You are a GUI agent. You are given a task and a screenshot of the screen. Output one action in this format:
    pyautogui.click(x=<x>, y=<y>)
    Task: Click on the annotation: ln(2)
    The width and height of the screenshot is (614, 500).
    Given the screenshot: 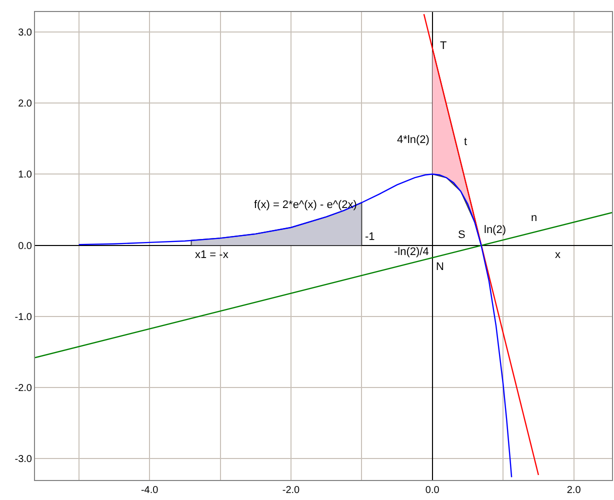 What is the action you would take?
    pyautogui.click(x=495, y=230)
    